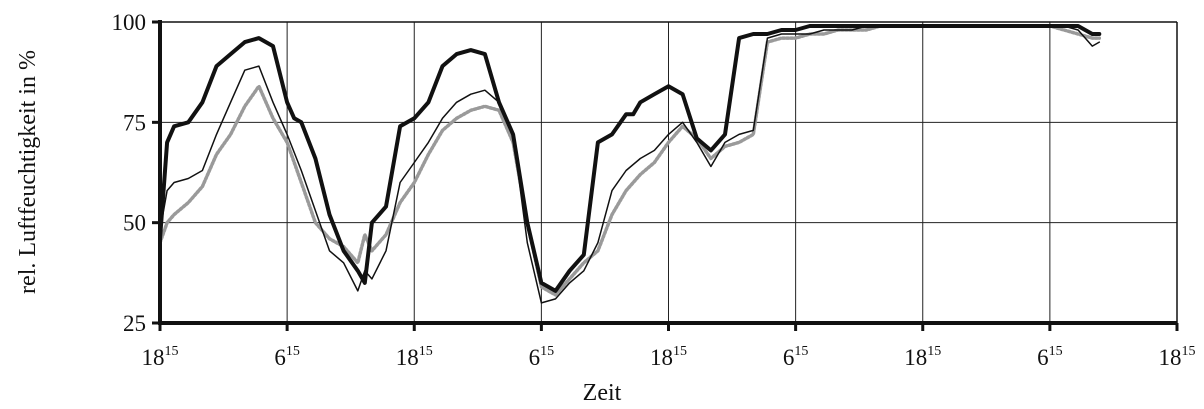 The image size is (1204, 409). What do you see at coordinates (28, 172) in the screenshot?
I see `y-axis-title: rel. Luftfeuchtigkeit in %` at bounding box center [28, 172].